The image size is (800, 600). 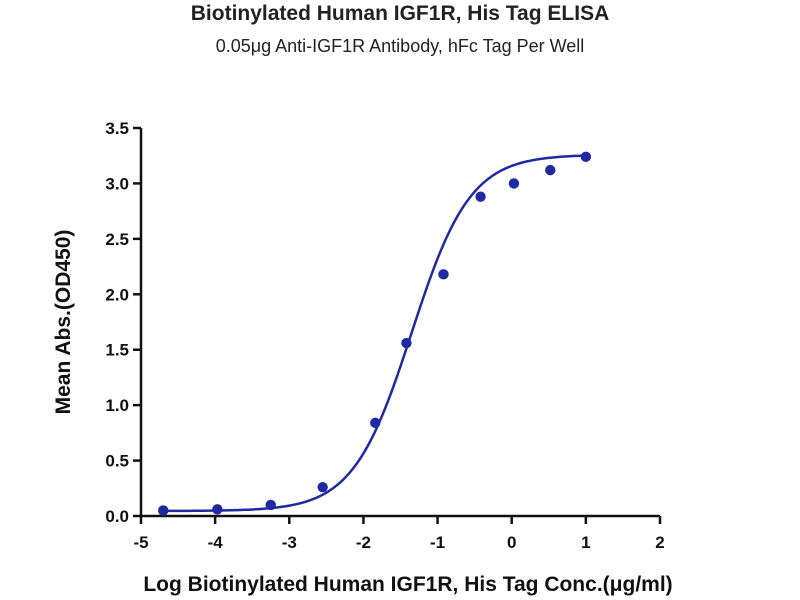 I want to click on x-tick-label: -5, so click(x=140, y=542).